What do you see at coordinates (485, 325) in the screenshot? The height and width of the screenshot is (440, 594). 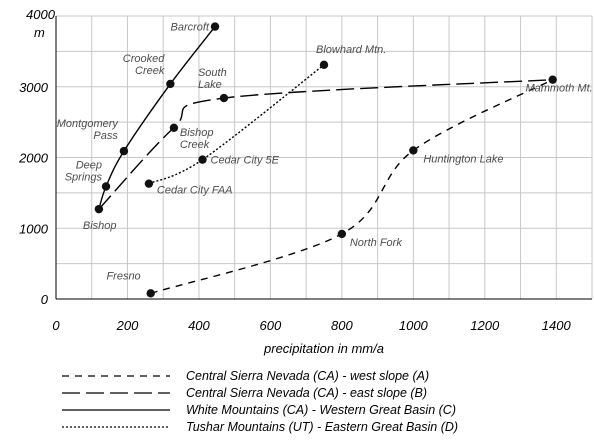 I see `x-tick-label: 1200` at bounding box center [485, 325].